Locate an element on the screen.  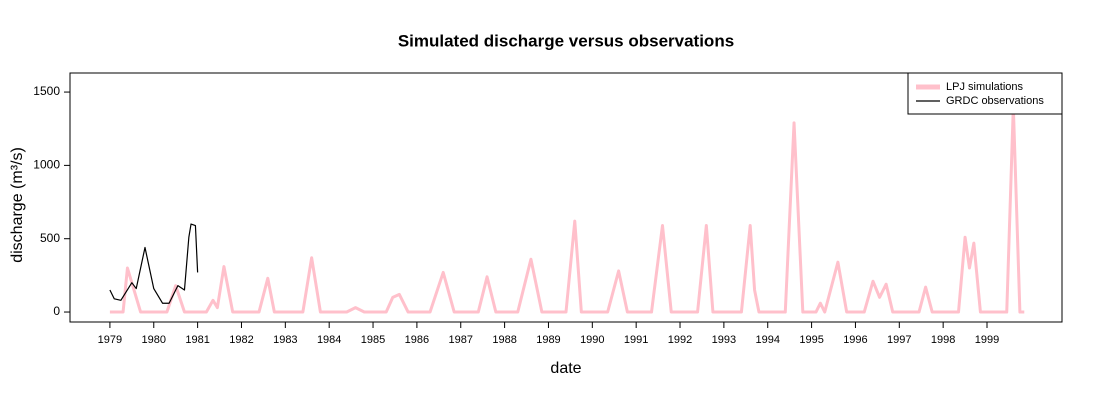
legend-label: LPJ simulations is located at coordinates (985, 87).